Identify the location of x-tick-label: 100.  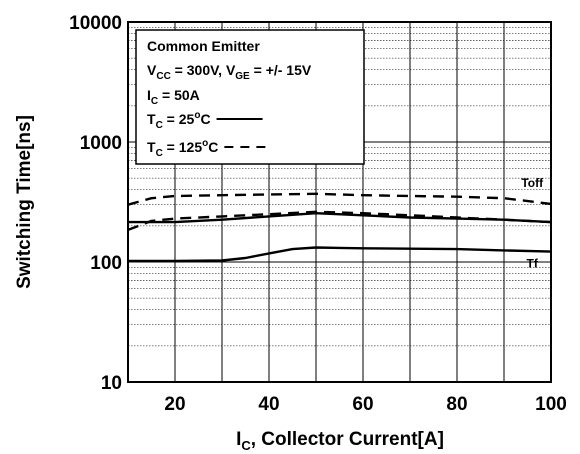
(551, 404).